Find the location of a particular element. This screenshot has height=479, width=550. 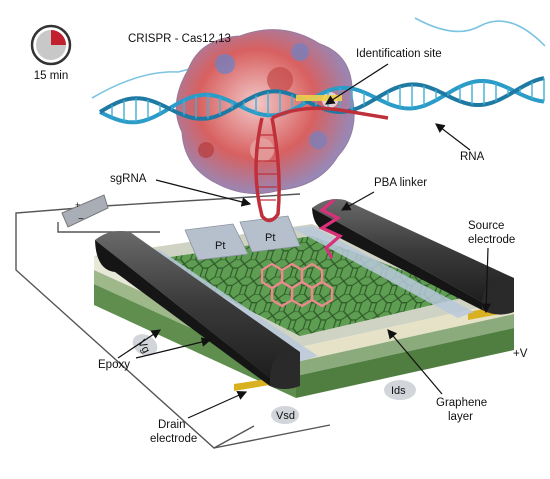

rna-strand-right is located at coordinates (480, 32).